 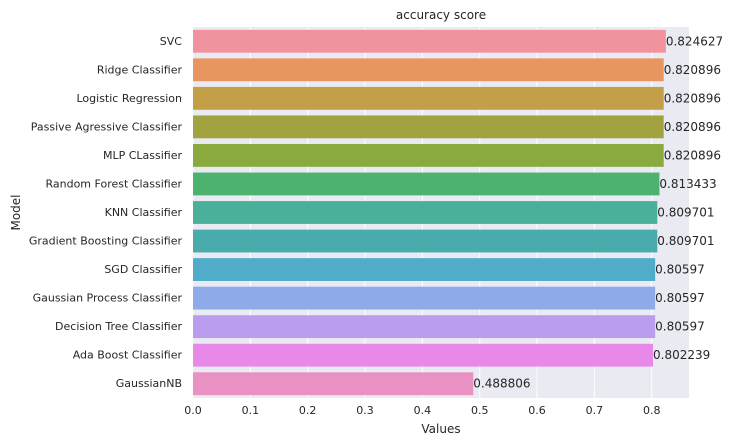 What do you see at coordinates (129, 98) in the screenshot?
I see `y-tick-label: Logistic Regression` at bounding box center [129, 98].